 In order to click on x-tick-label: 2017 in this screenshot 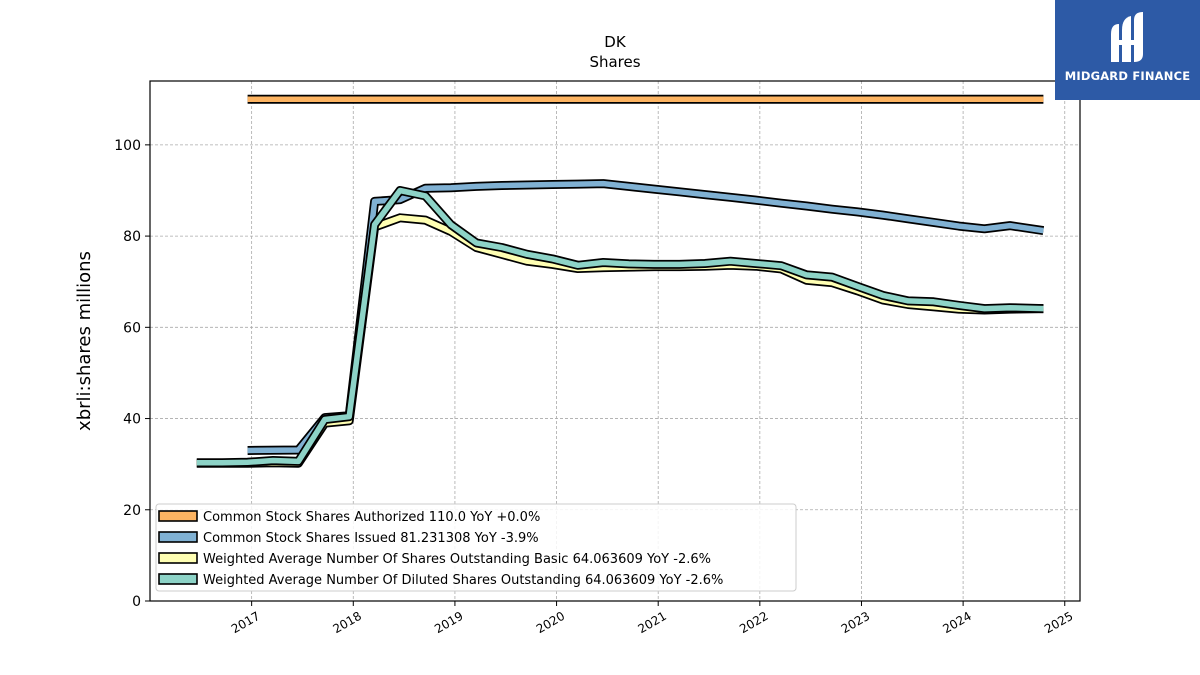, I will do `click(245, 622)`.